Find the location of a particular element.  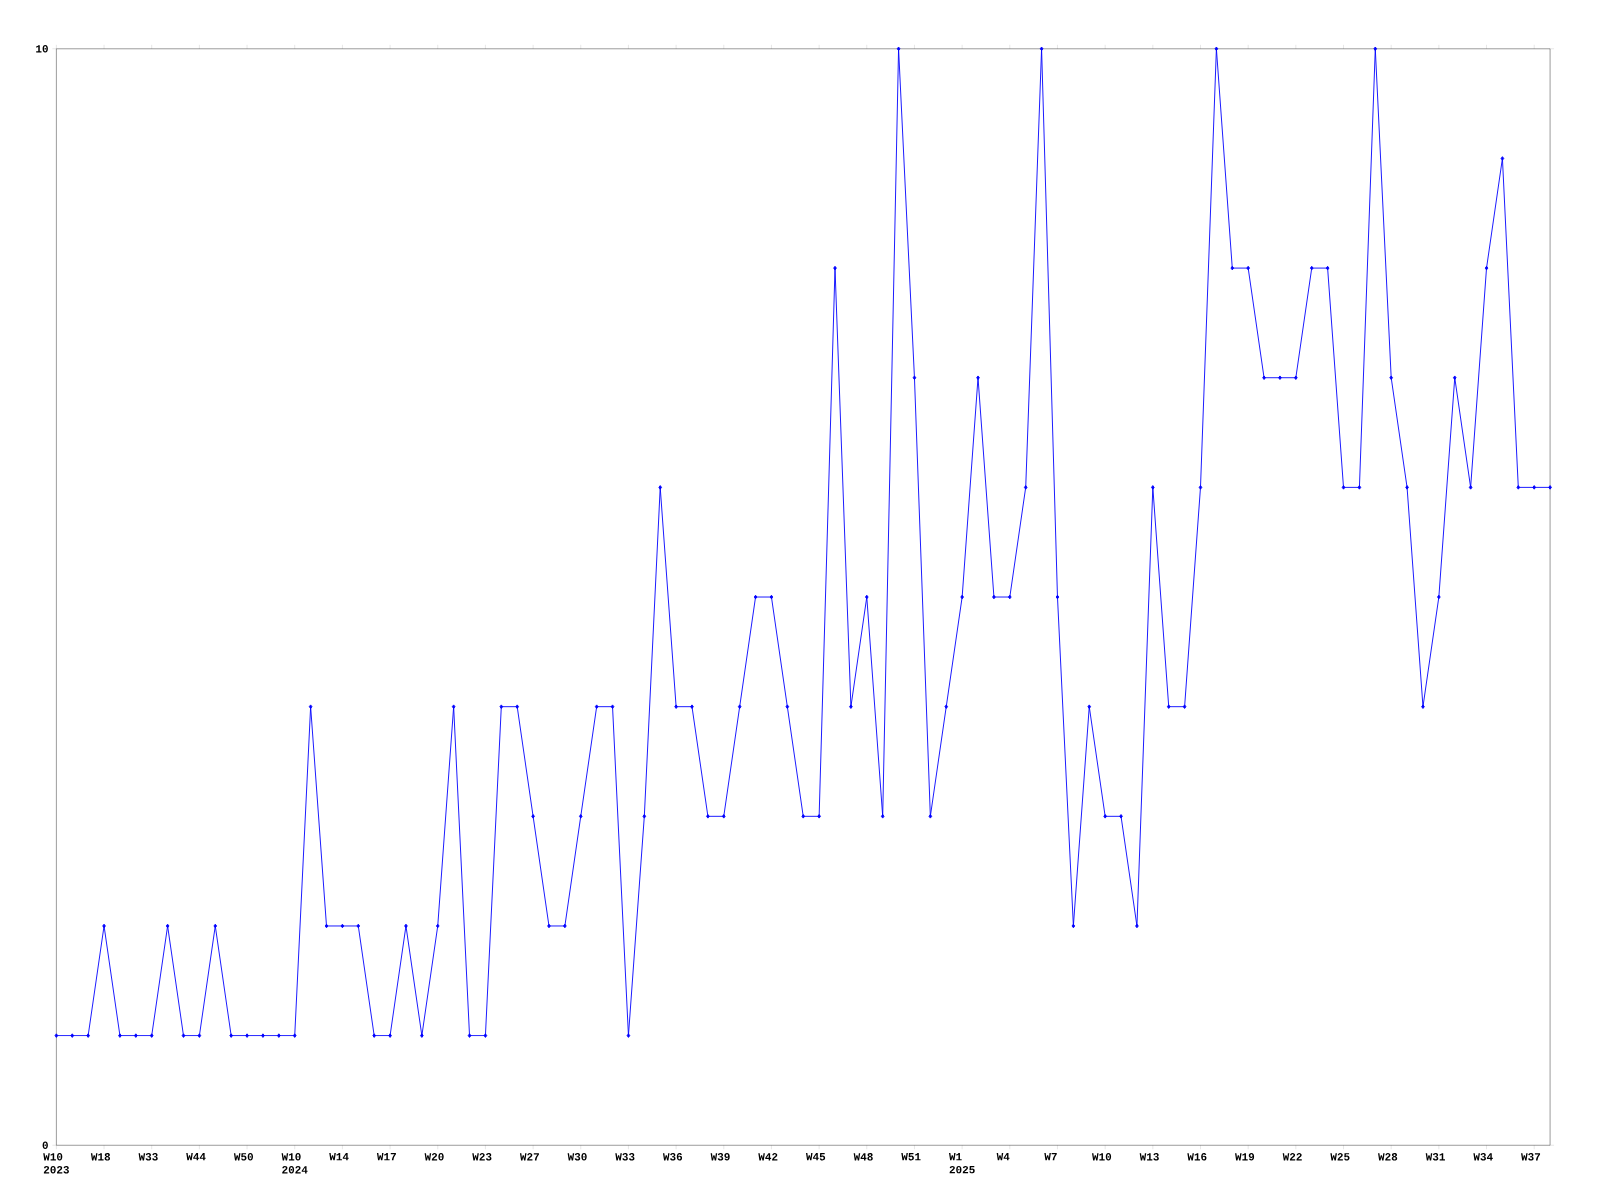

x-tick-label: W18 is located at coordinates (100, 1157).